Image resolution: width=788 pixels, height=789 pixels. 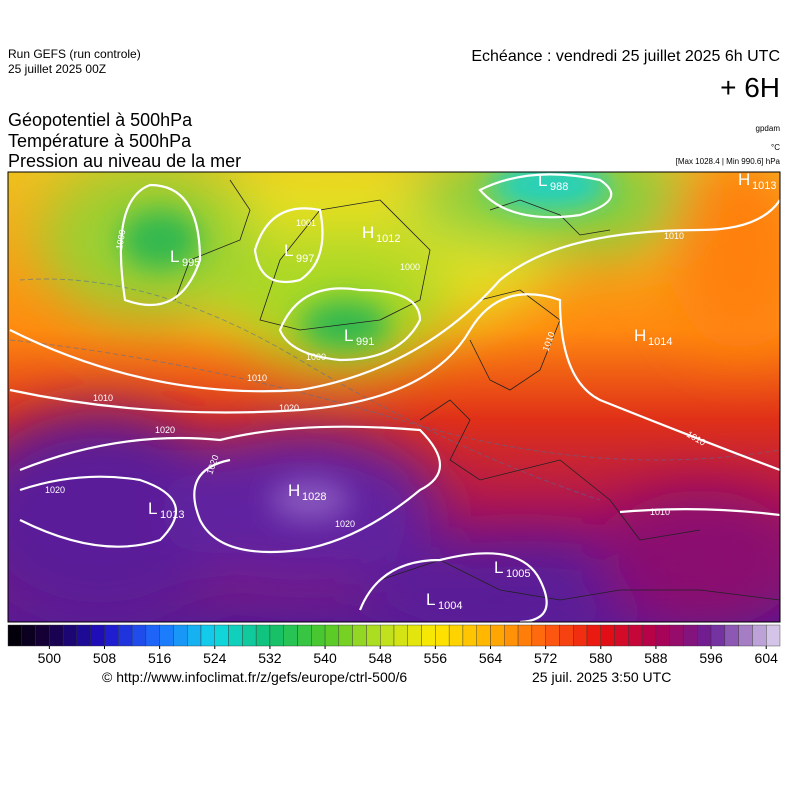 I want to click on colorbar-tick-label: 596, so click(x=711, y=658).